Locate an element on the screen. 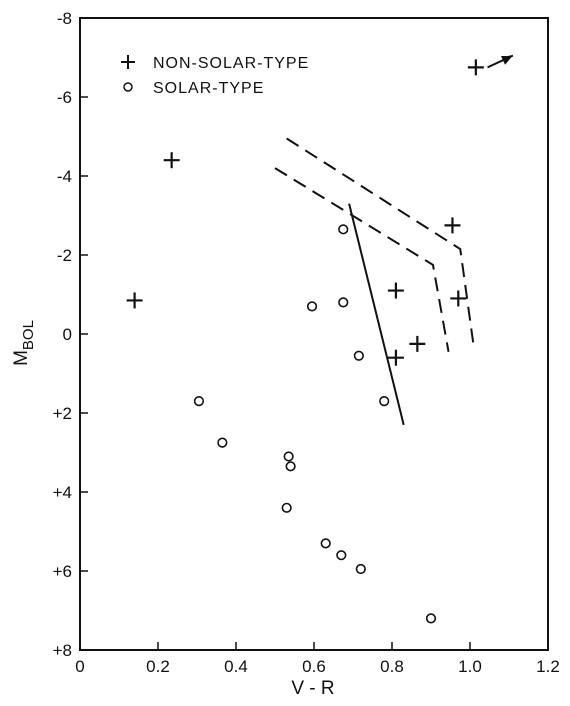 This screenshot has height=706, width=570. x-tick-label: 1.0 is located at coordinates (470, 666).